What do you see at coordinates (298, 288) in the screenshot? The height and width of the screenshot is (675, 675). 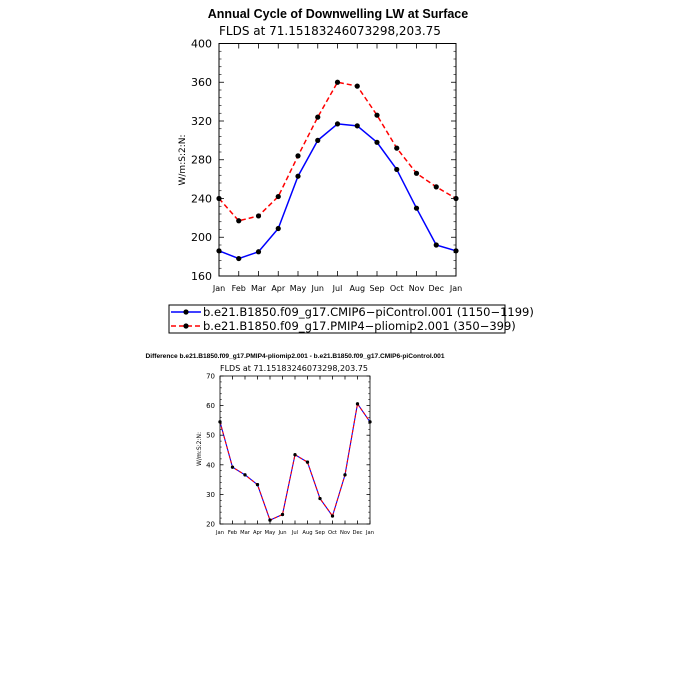 I see `chart1-xtick-label: May` at bounding box center [298, 288].